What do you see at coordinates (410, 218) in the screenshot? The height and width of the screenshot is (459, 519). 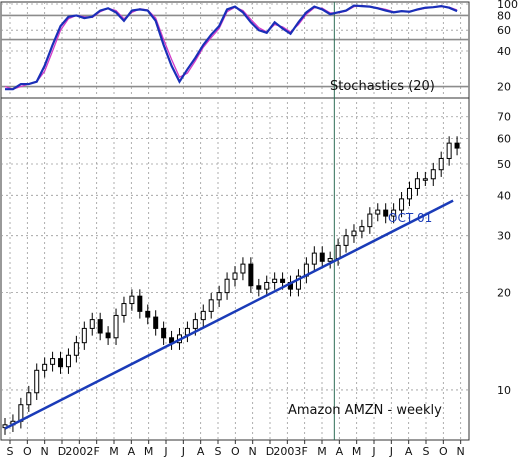 I see `trendline-label: OCT 01` at bounding box center [410, 218].